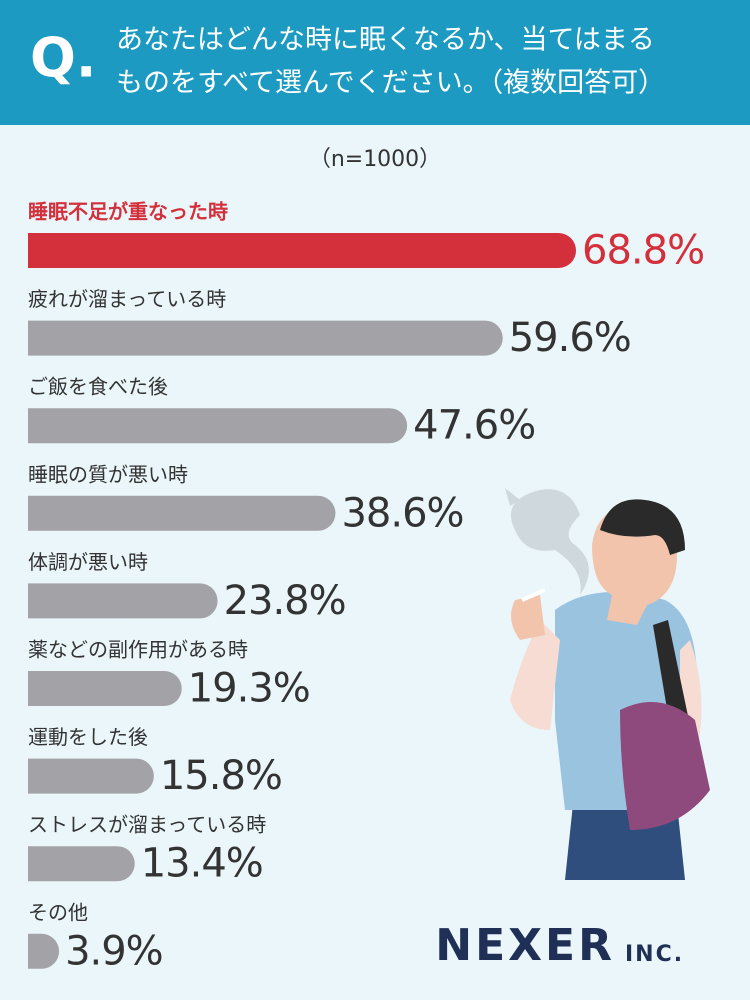 The width and height of the screenshot is (750, 1000). What do you see at coordinates (643, 251) in the screenshot?
I see `value-label: 68.8%` at bounding box center [643, 251].